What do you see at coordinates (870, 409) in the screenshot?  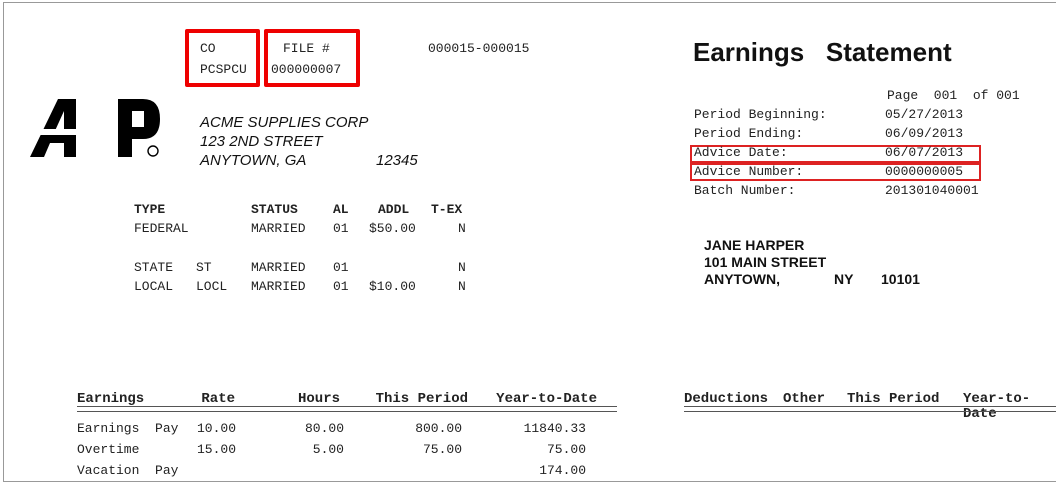 I see `deductions-header-underline` at bounding box center [870, 409].